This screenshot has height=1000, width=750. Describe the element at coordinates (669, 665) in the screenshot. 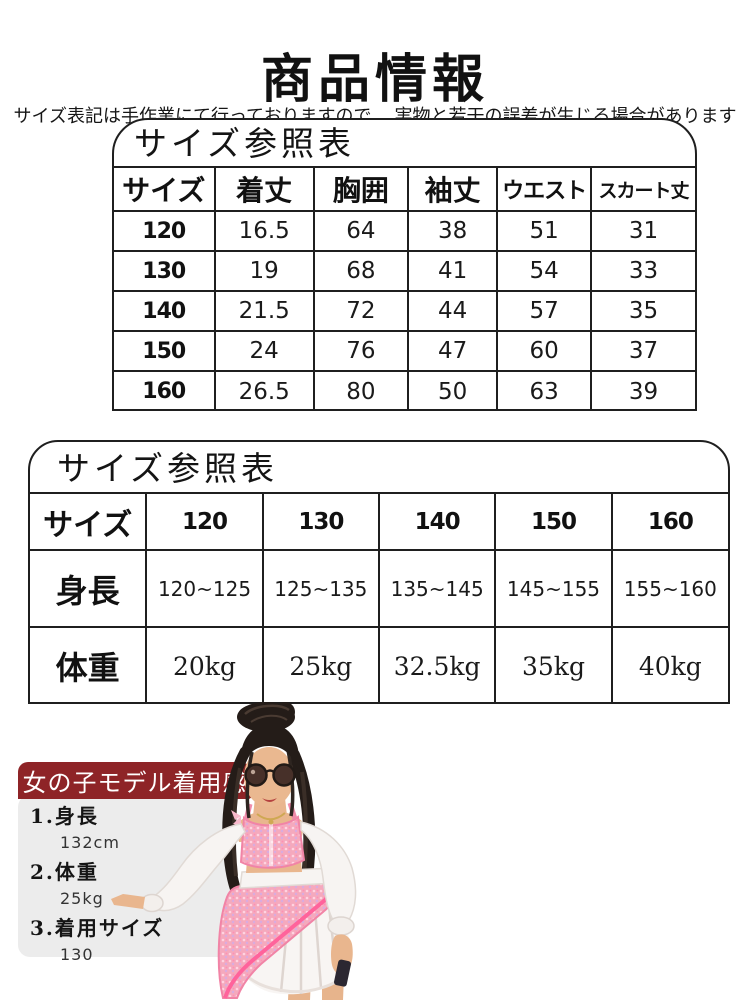

I see `cell: 40kg` at that location.